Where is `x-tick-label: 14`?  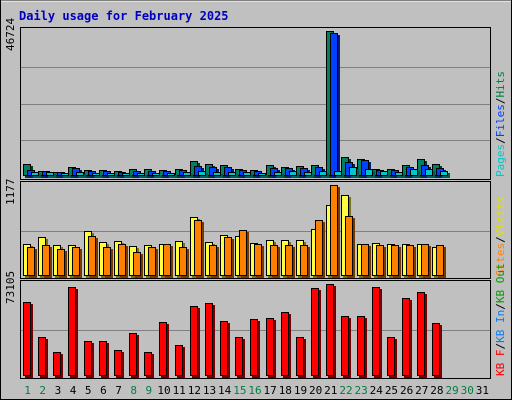 x-tick-label: 14 is located at coordinates (225, 390).